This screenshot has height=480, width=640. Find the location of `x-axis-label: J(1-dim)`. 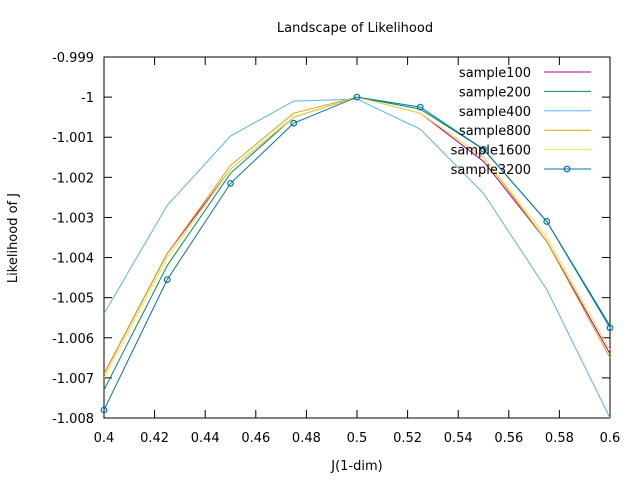

x-axis-label: J(1-dim) is located at coordinates (356, 466).